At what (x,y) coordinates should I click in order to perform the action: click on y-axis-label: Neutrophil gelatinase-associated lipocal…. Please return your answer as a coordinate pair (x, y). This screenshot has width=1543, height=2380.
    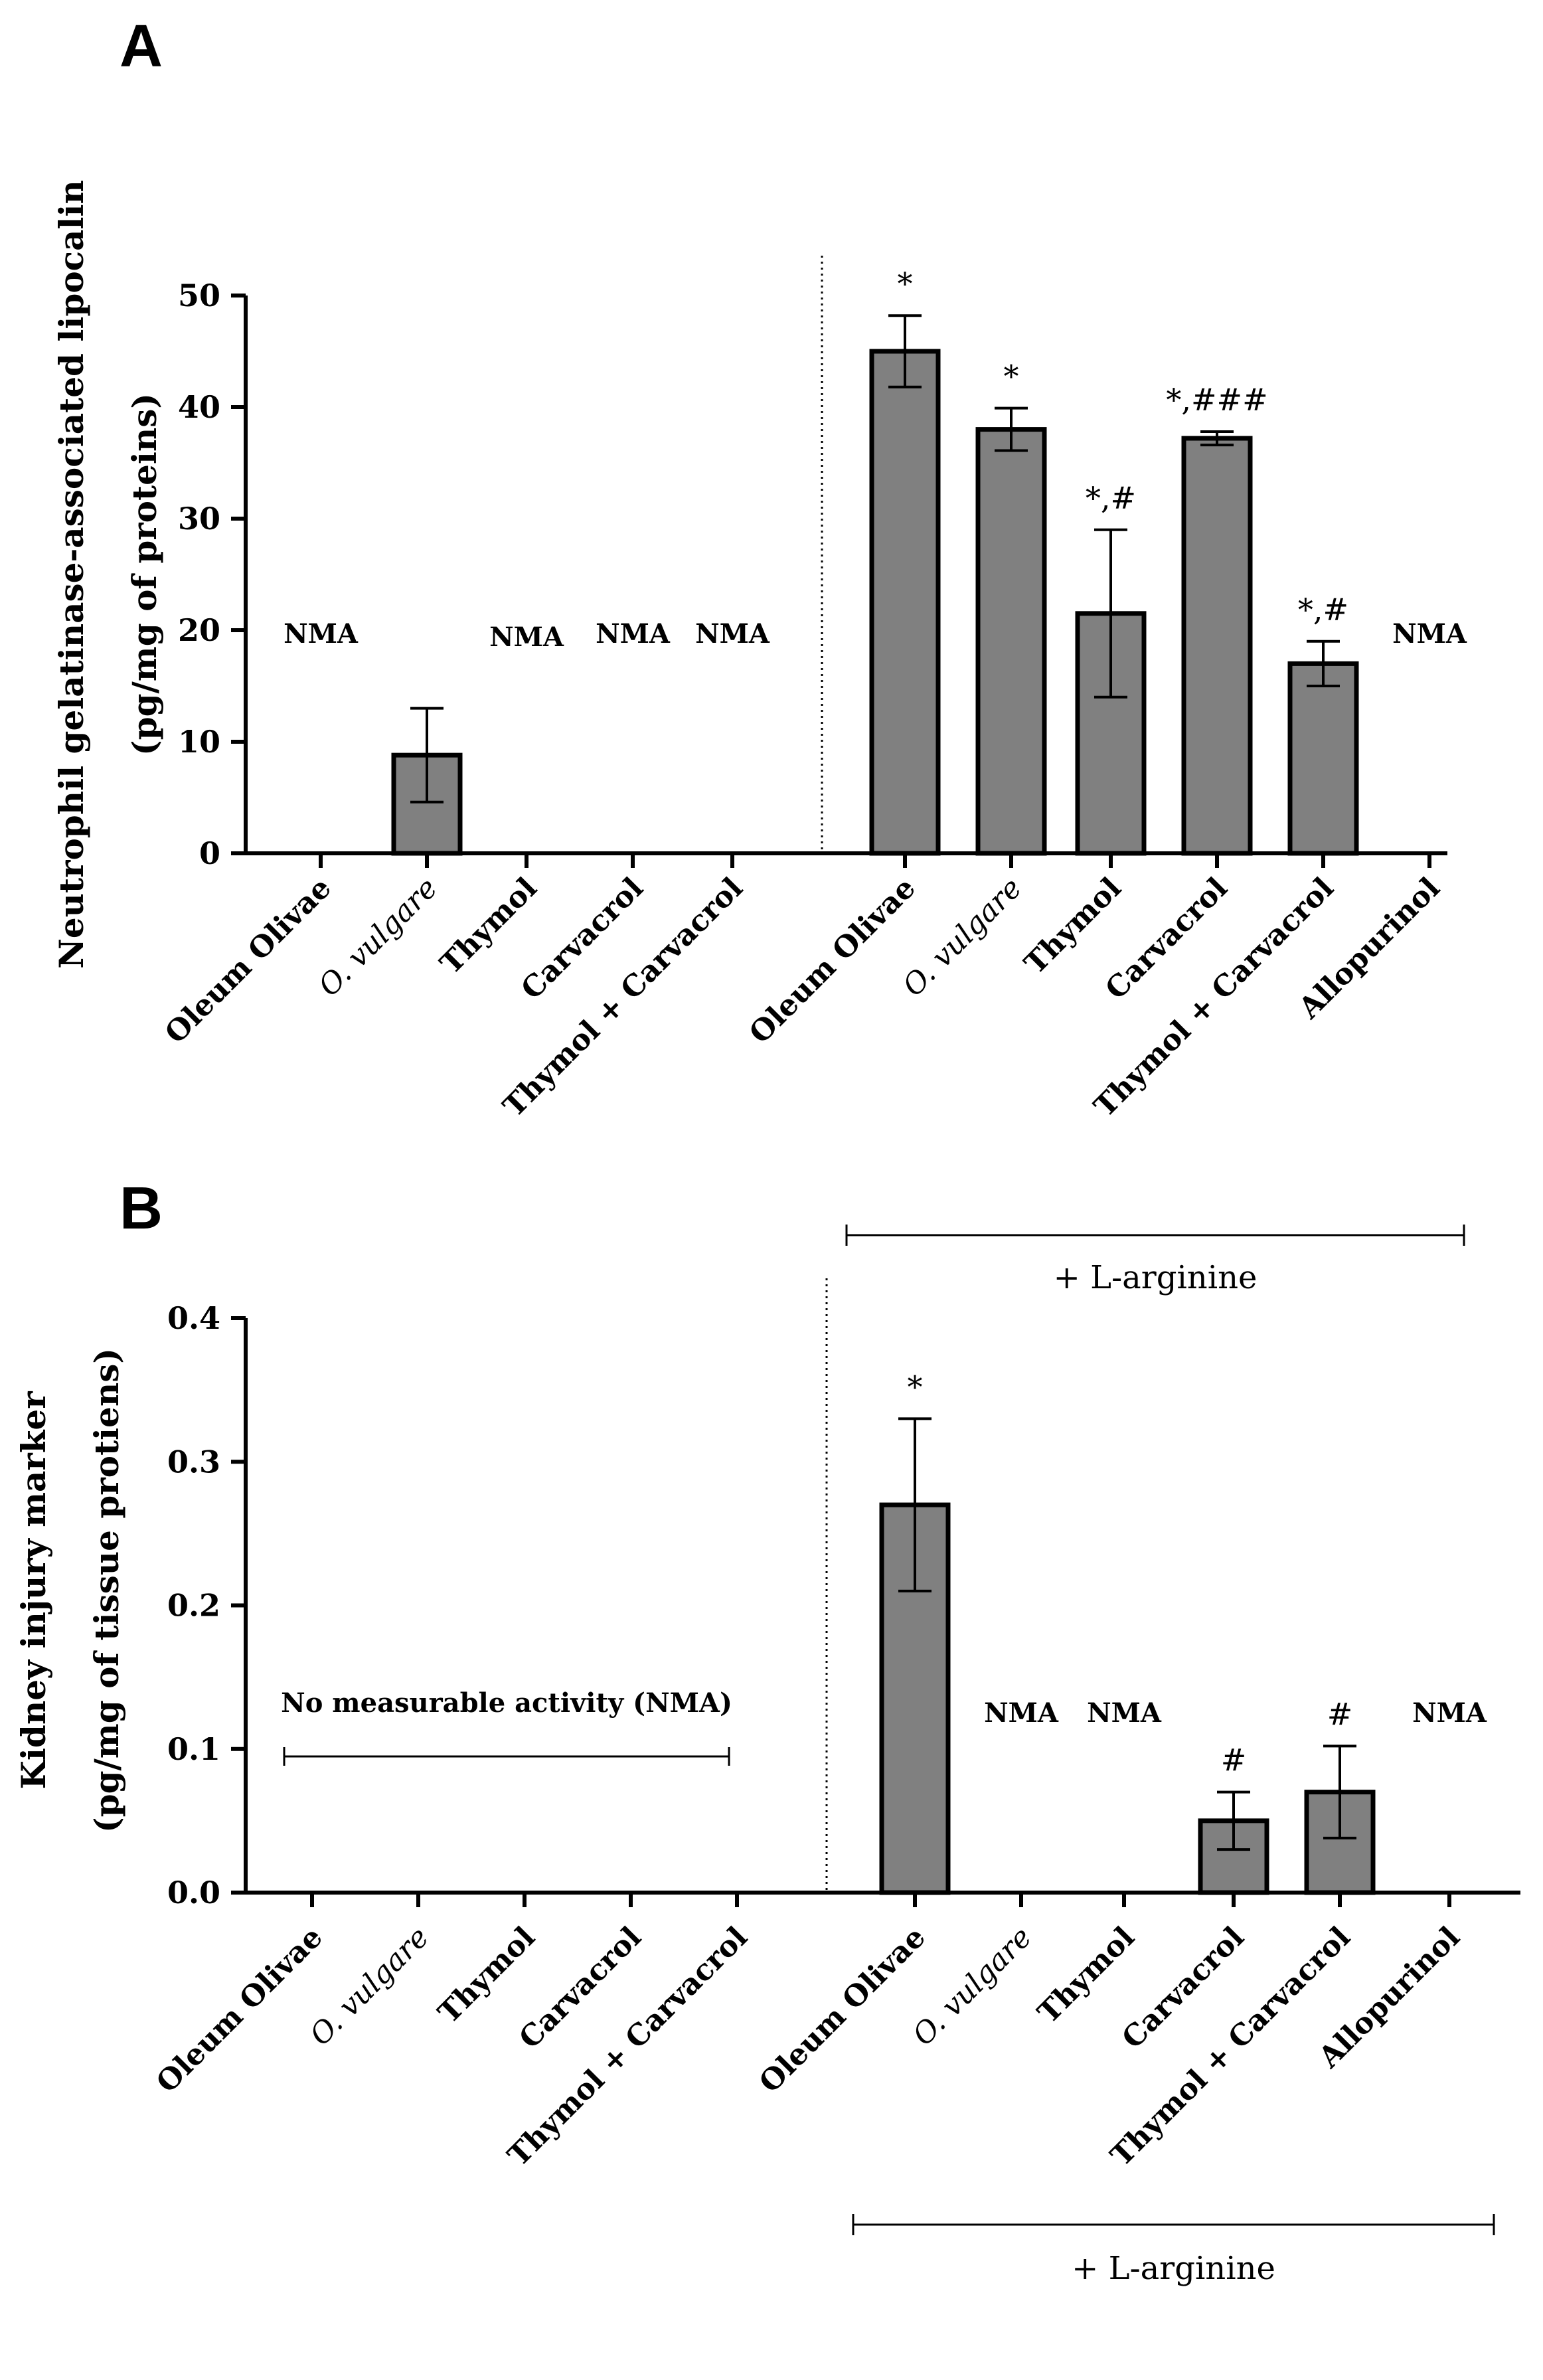
    Looking at the image, I should click on (71, 574).